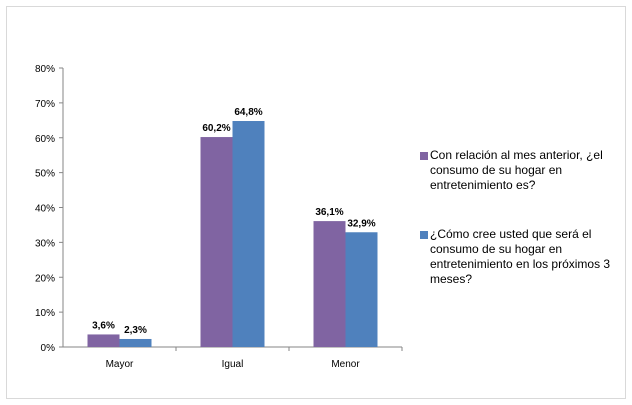 The image size is (632, 405). Describe the element at coordinates (233, 364) in the screenshot. I see `x-tick-label: Igual` at that location.